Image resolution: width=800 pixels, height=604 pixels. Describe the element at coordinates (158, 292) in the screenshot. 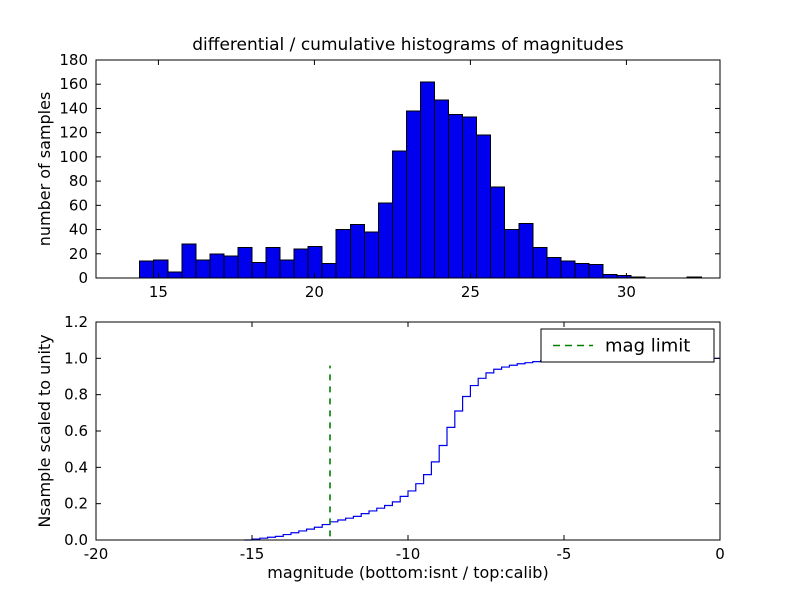

I see `x-tick-label: 15` at that location.